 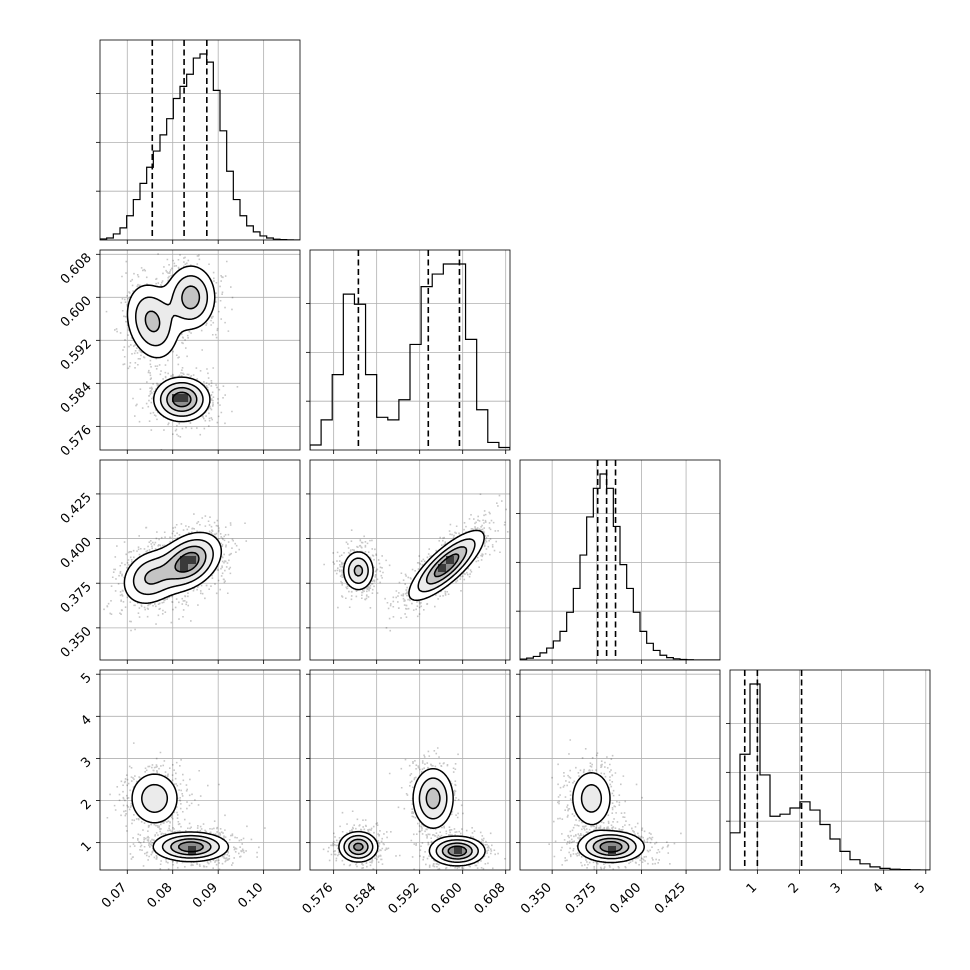 I want to click on x-tick-label: 0.576, so click(x=318, y=898).